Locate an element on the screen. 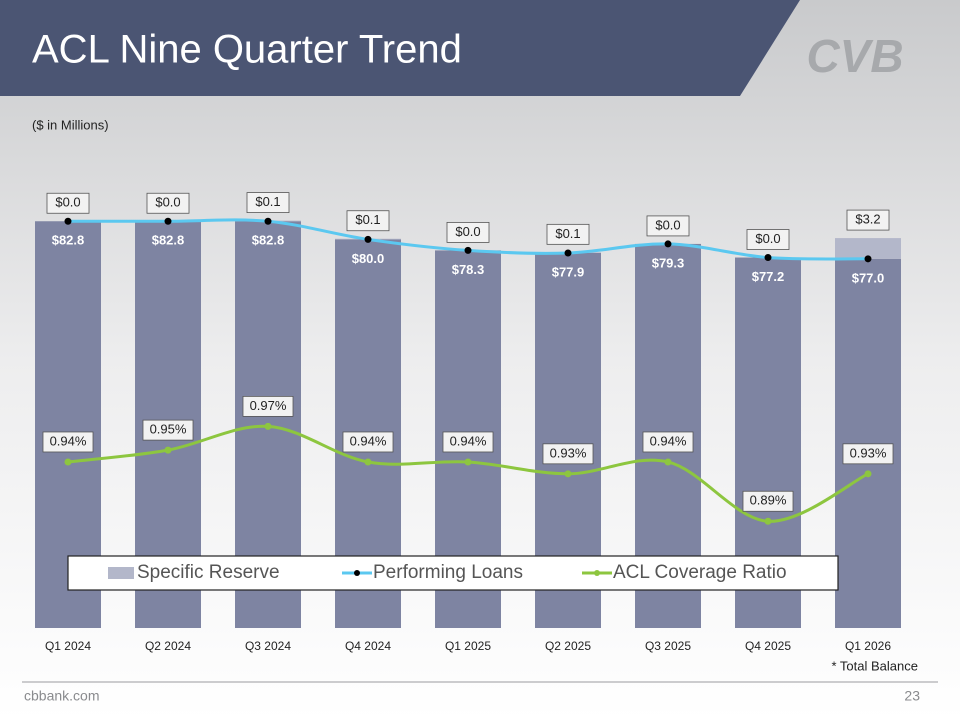  x-tick-label: Q2 2025 is located at coordinates (568, 646).